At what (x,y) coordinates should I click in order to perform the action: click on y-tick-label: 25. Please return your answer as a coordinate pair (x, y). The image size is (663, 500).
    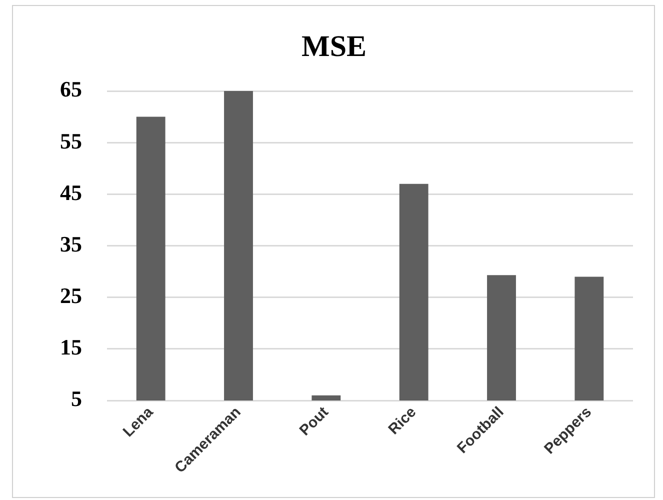
    Looking at the image, I should click on (71, 295).